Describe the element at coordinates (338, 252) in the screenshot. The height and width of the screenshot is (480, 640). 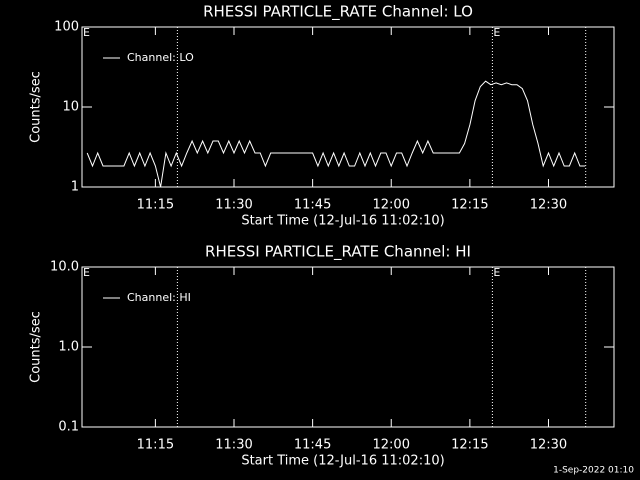
I see `chart-title: RHESSI PARTICLE_RATE Channel: HI` at that location.